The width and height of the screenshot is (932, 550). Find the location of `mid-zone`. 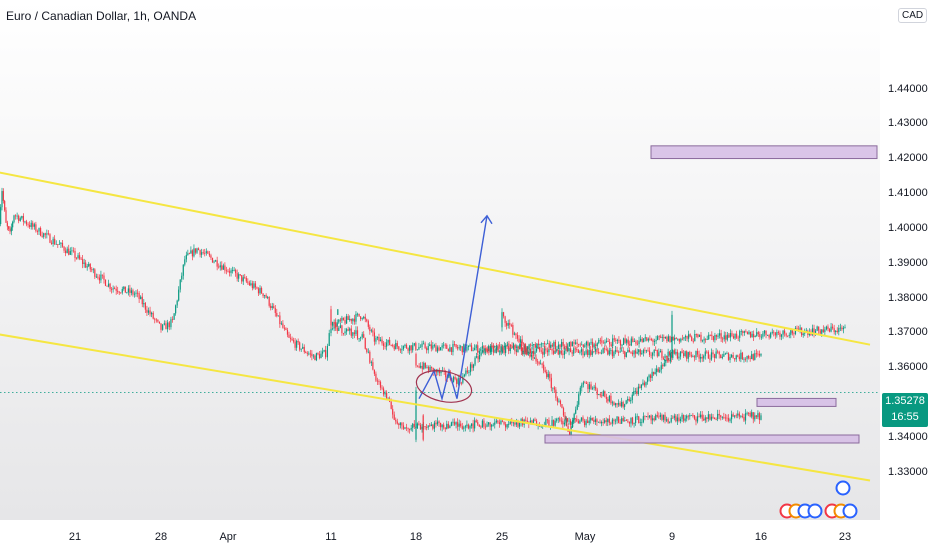

mid-zone is located at coordinates (796, 402).